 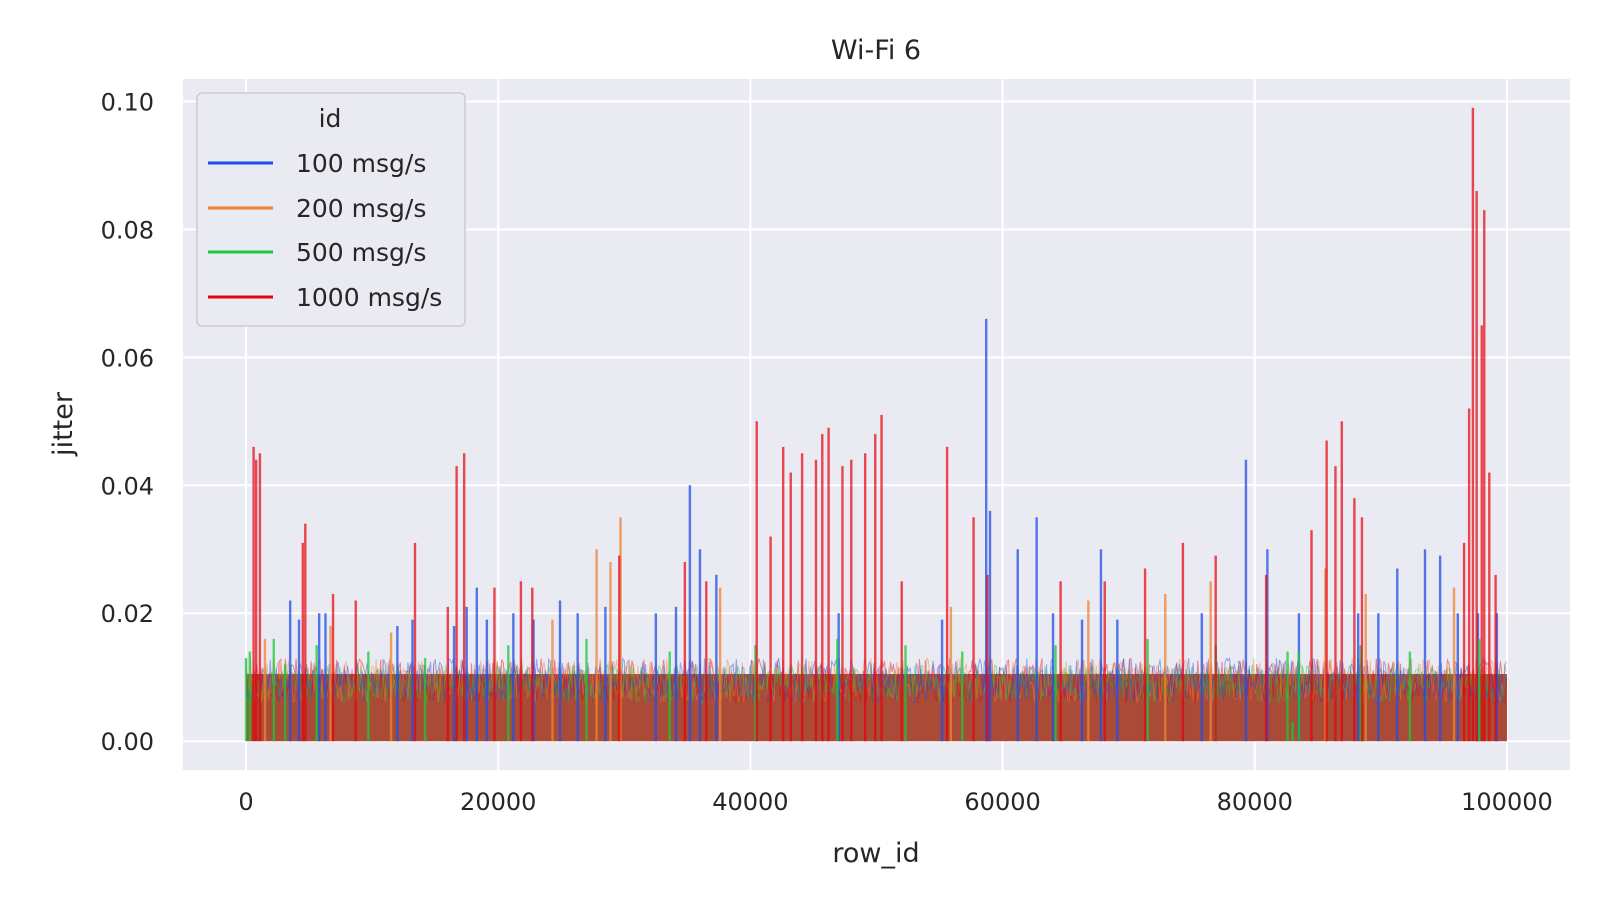 What do you see at coordinates (127, 742) in the screenshot?
I see `y-tick-label: 0.00` at bounding box center [127, 742].